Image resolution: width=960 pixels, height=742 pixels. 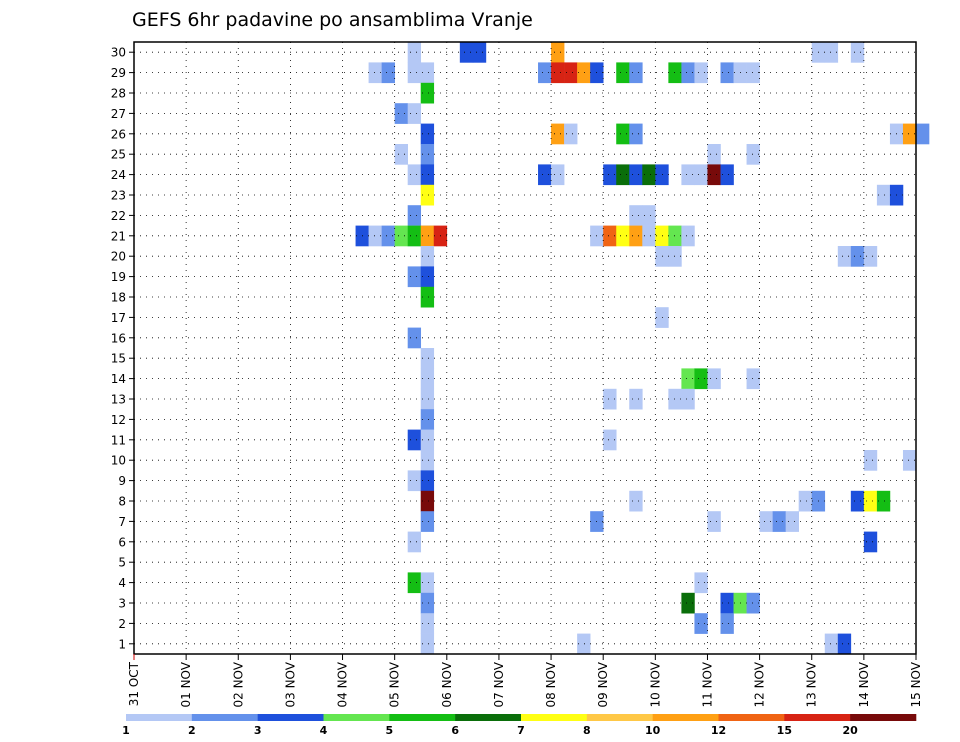 What do you see at coordinates (118, 216) in the screenshot?
I see `y-tick-label: 22` at bounding box center [118, 216].